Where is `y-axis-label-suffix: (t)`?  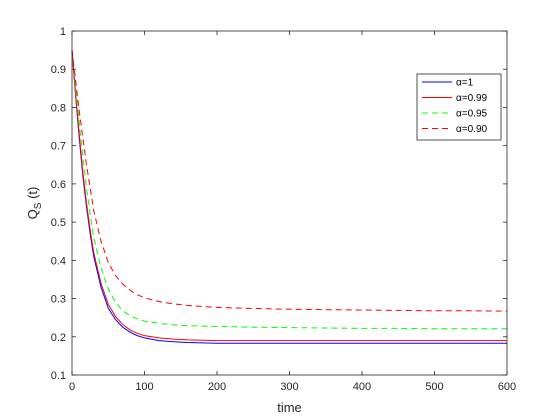 y-axis-label-suffix: (t) is located at coordinates (32, 195).